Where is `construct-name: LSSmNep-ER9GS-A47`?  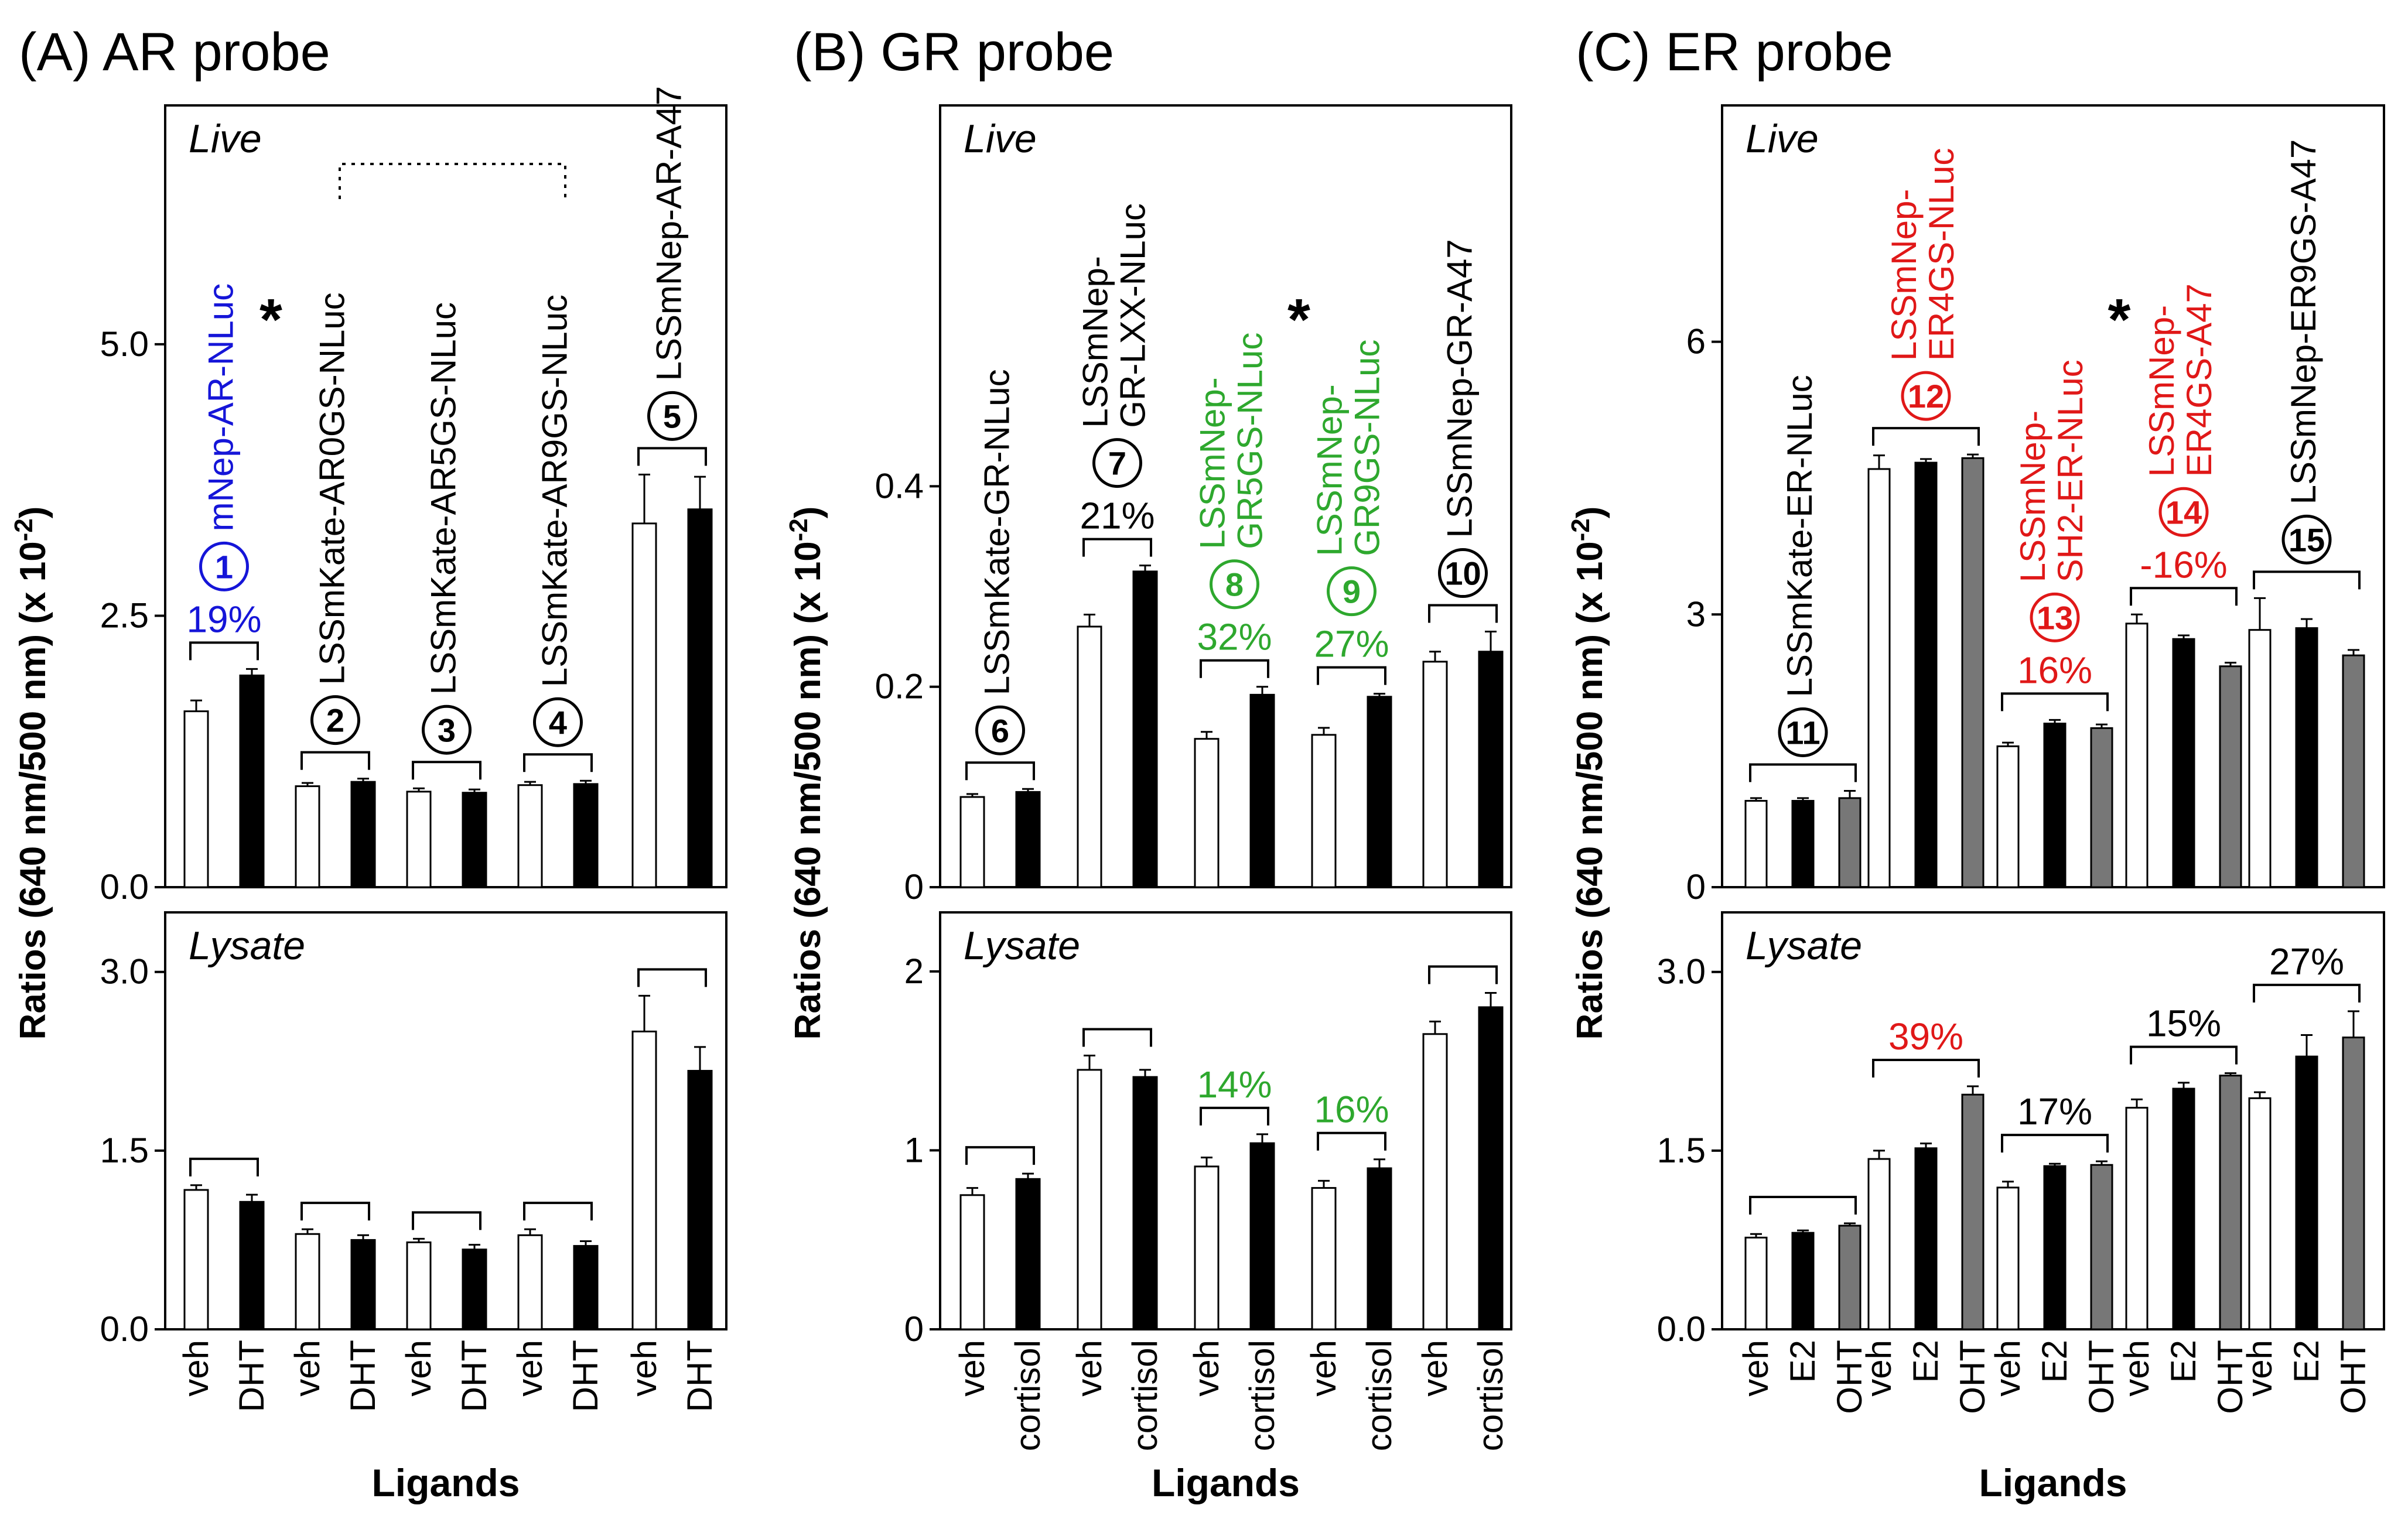 construct-name: LSSmNep-ER9GS-A47 is located at coordinates (2303, 322).